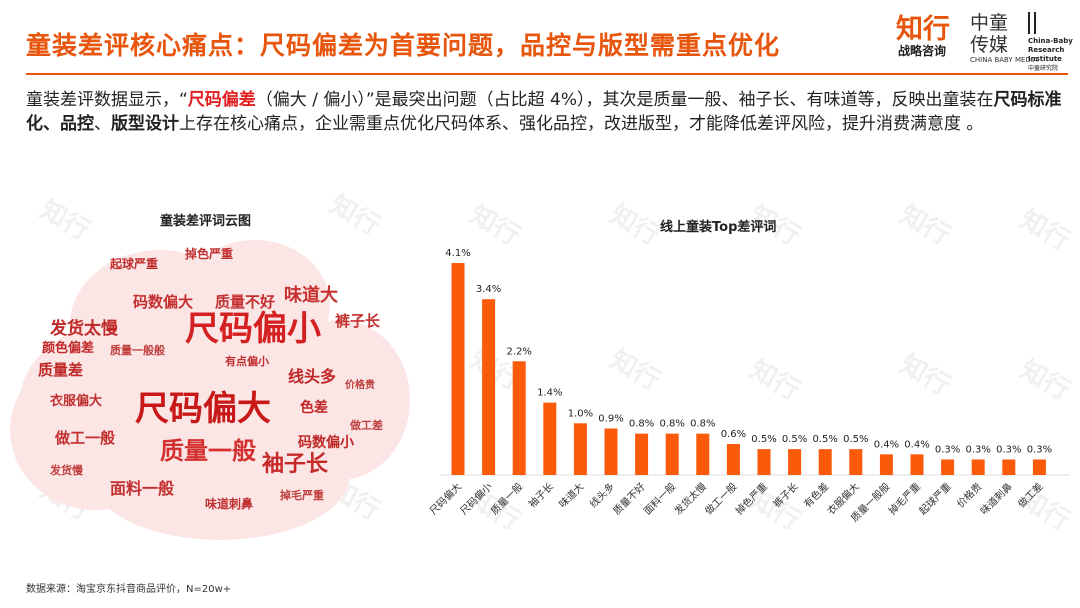 The width and height of the screenshot is (1080, 608). Describe the element at coordinates (68, 348) in the screenshot. I see `wordcloud-word: 颜色偏差` at that location.